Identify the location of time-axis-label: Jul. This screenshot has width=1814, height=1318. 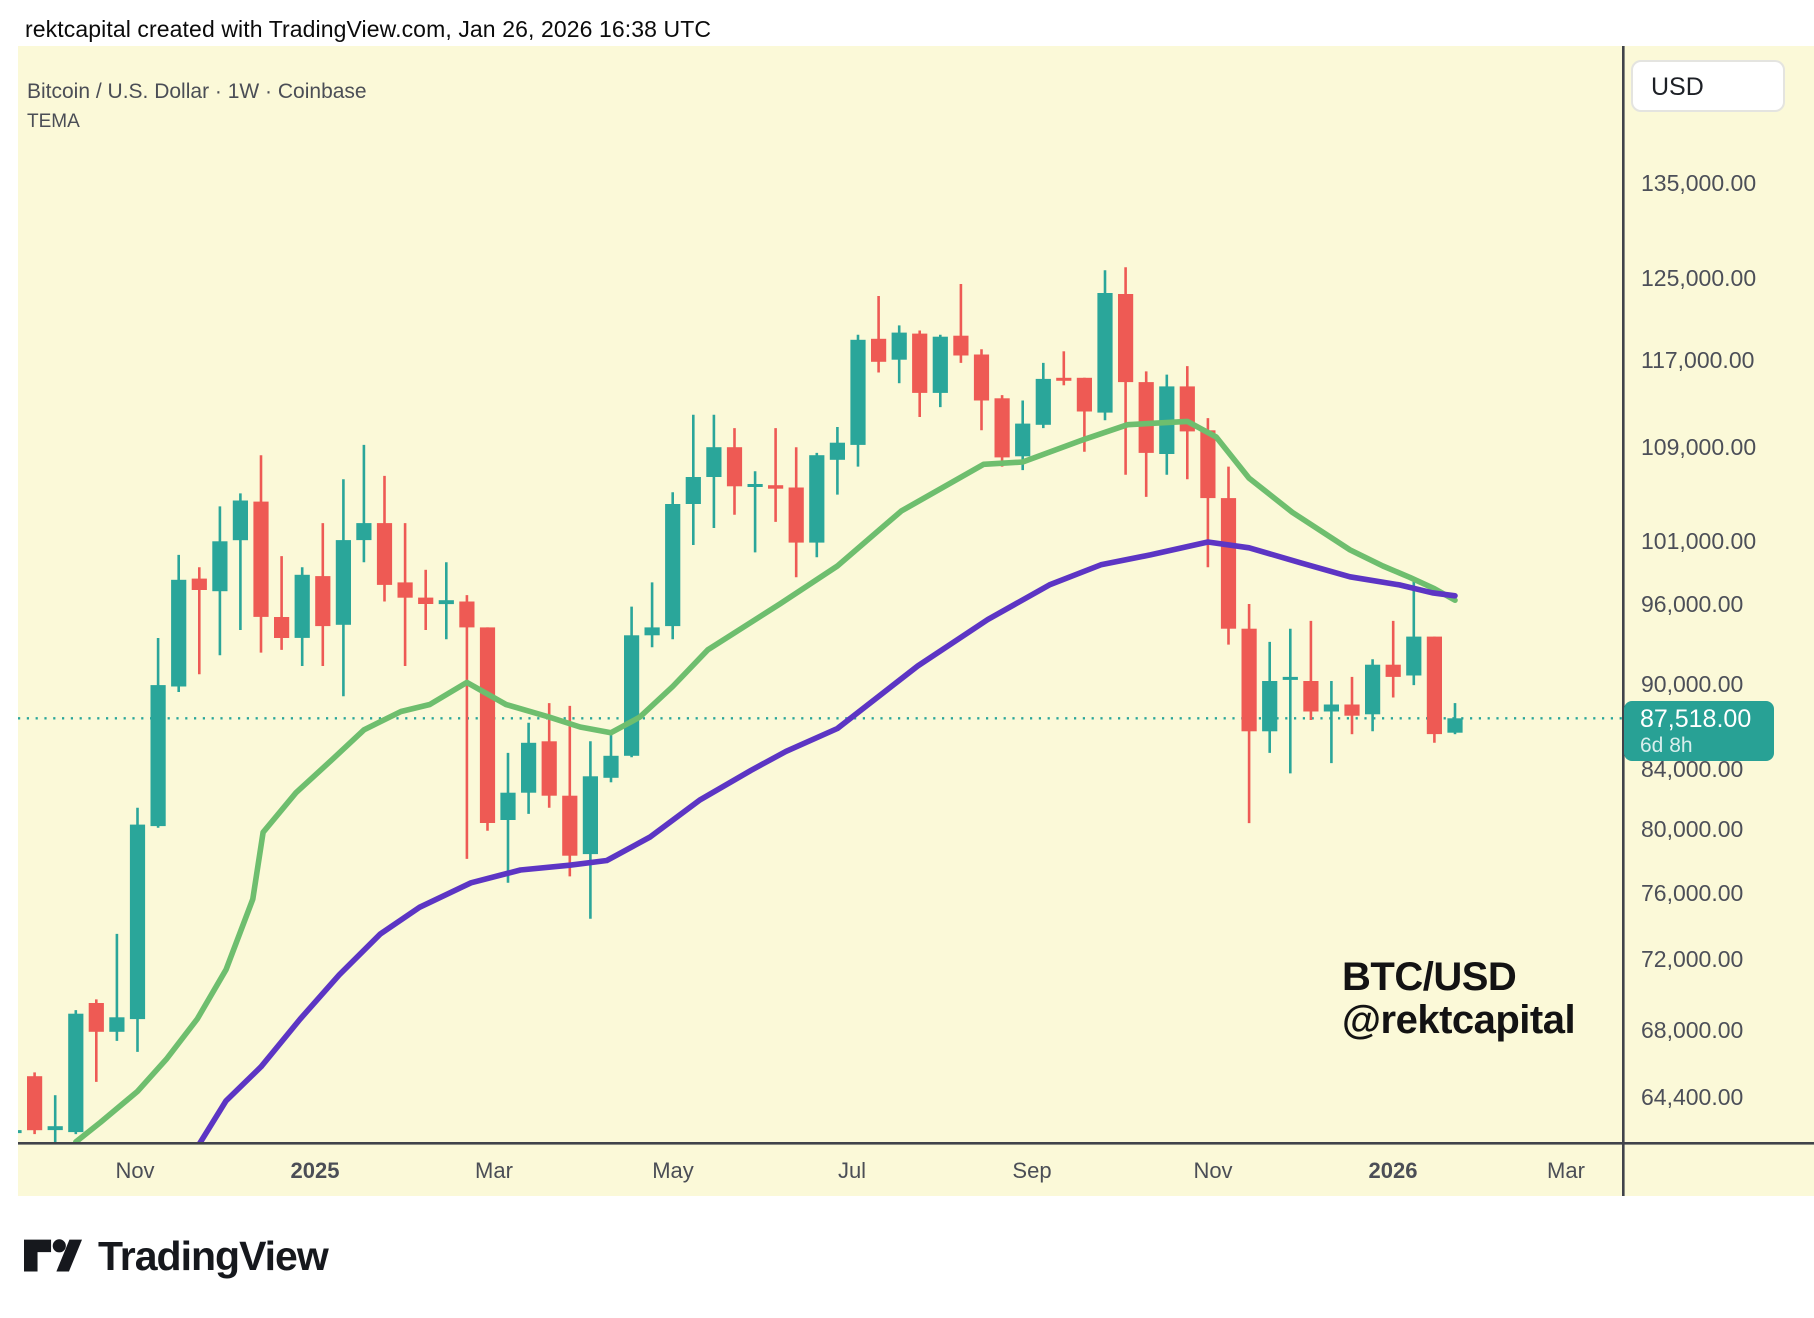
(852, 1170).